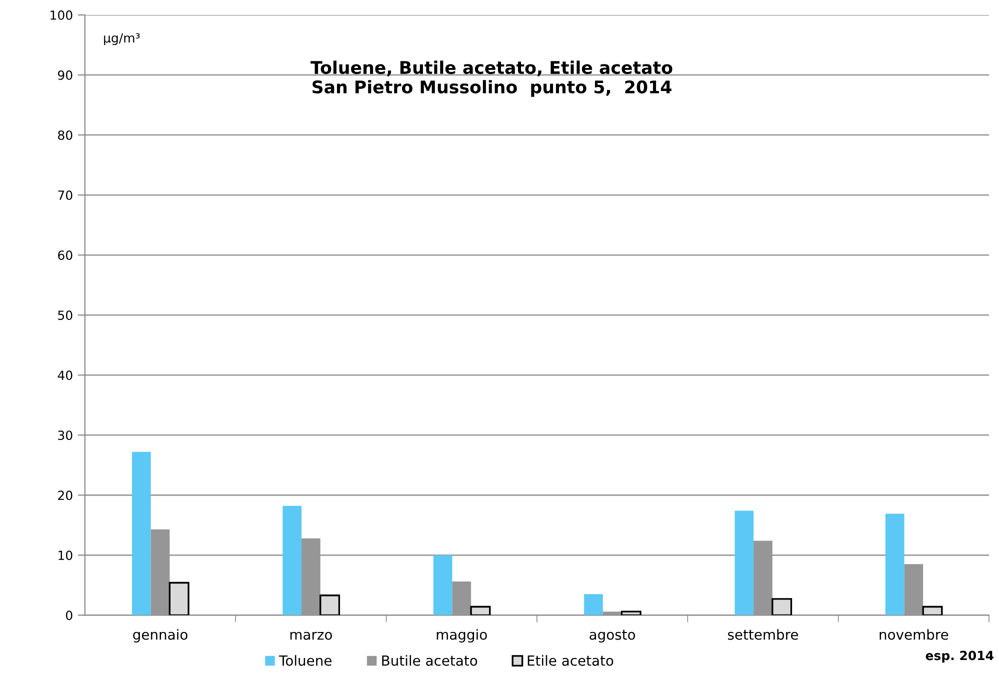  I want to click on x-tick-label: novembre, so click(914, 634).